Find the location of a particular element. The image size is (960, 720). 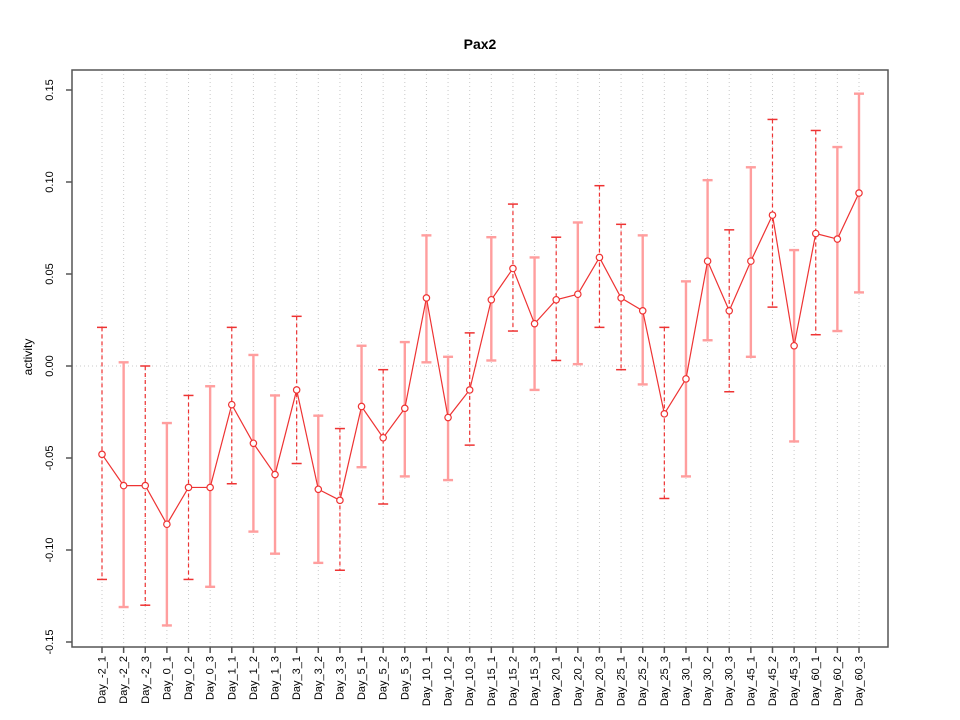

x-tick-label: Day_60_1 is located at coordinates (816, 681).